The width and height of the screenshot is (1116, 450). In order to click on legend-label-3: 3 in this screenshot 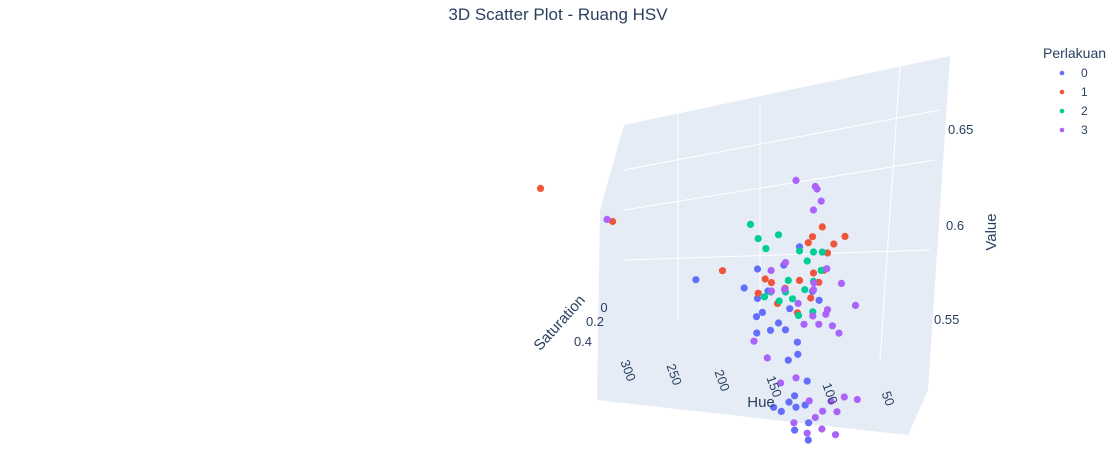, I will do `click(1084, 130)`.